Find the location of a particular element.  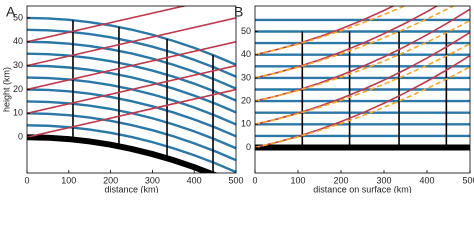

x-axis-label: distance (km) is located at coordinates (131, 188).